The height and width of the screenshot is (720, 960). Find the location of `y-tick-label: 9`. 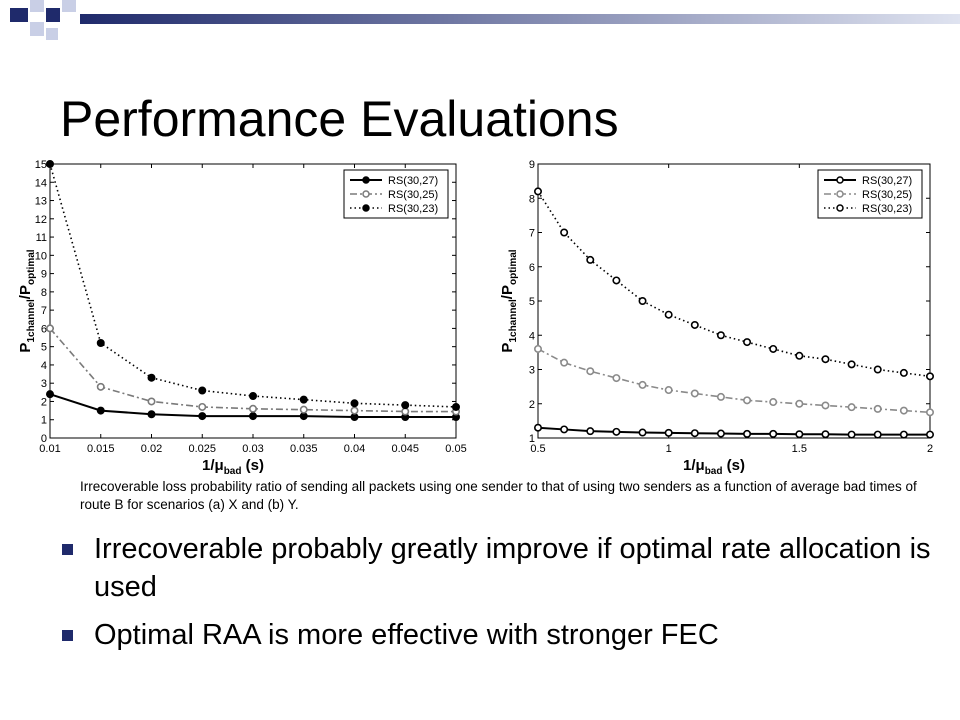

y-tick-label: 9 is located at coordinates (44, 275).